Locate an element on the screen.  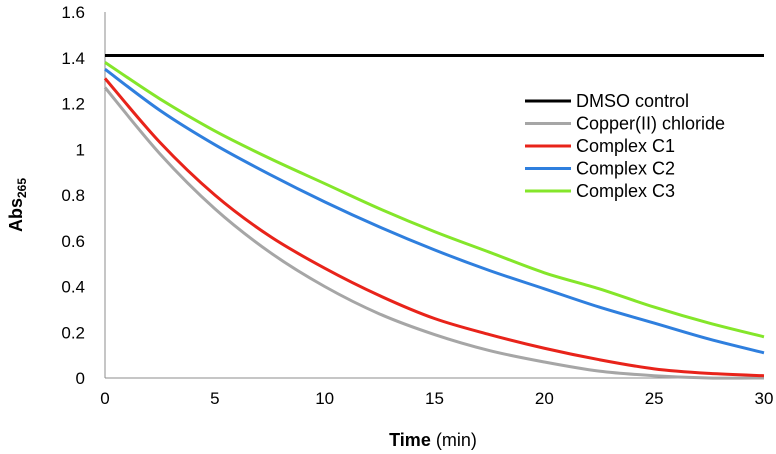
y-tick-label: 0.6 is located at coordinates (73, 241).